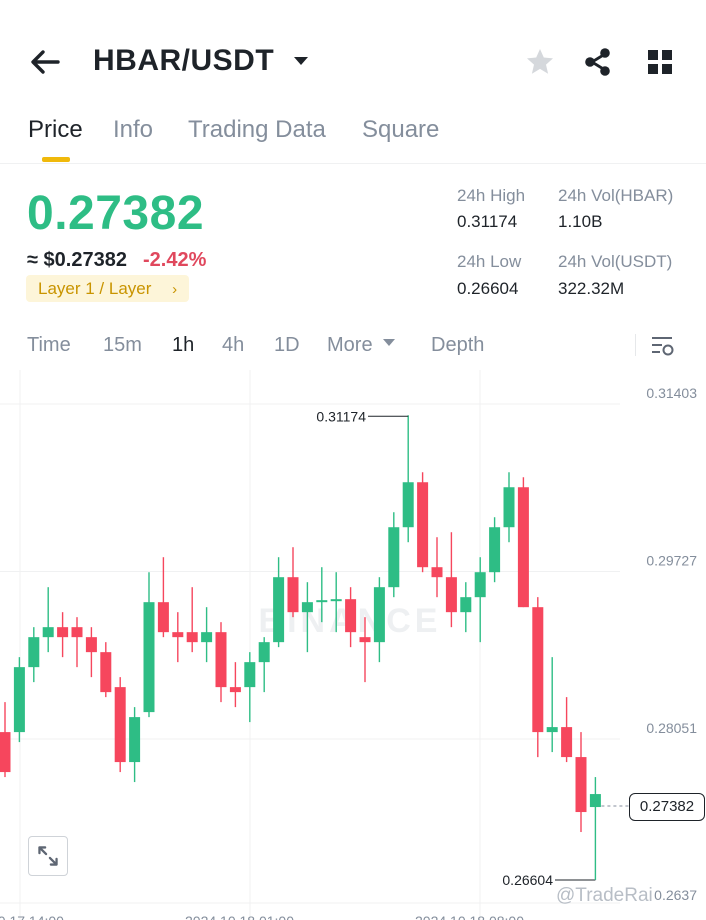  Describe the element at coordinates (239, 916) in the screenshot. I see `x-axis-label: 2024 10 18 01:00` at that location.